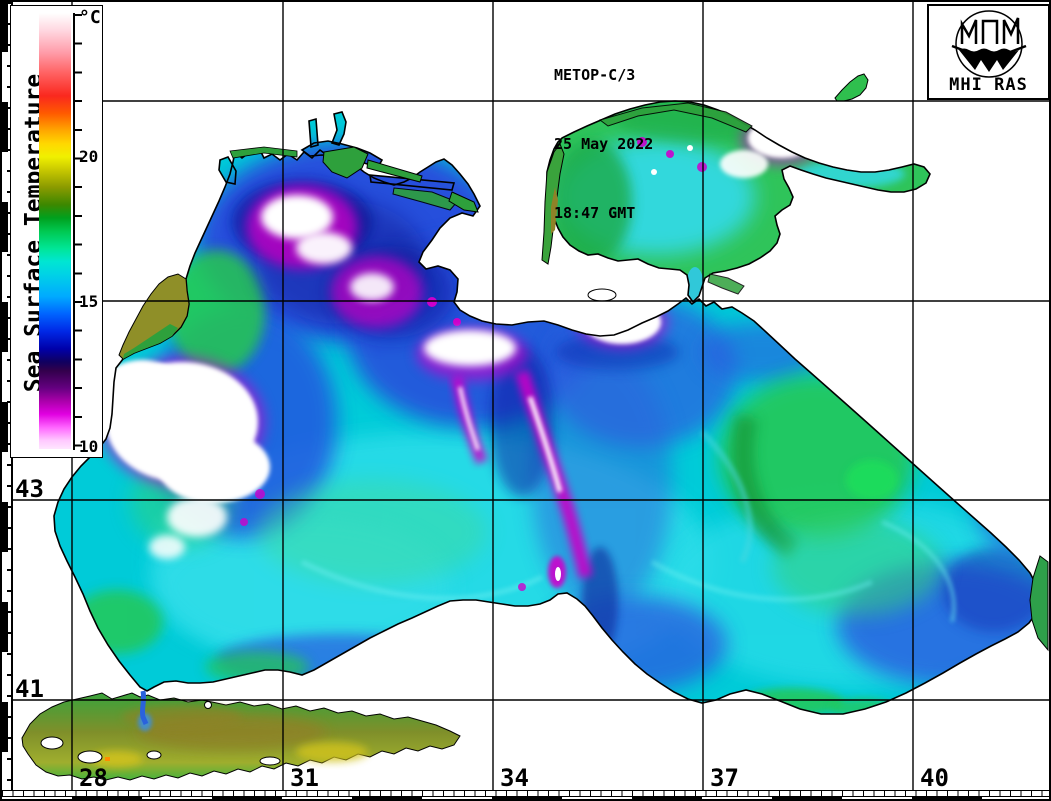 The image size is (1051, 801). Describe the element at coordinates (989, 44) in the screenshot. I see `logo-emblem-icon` at that location.